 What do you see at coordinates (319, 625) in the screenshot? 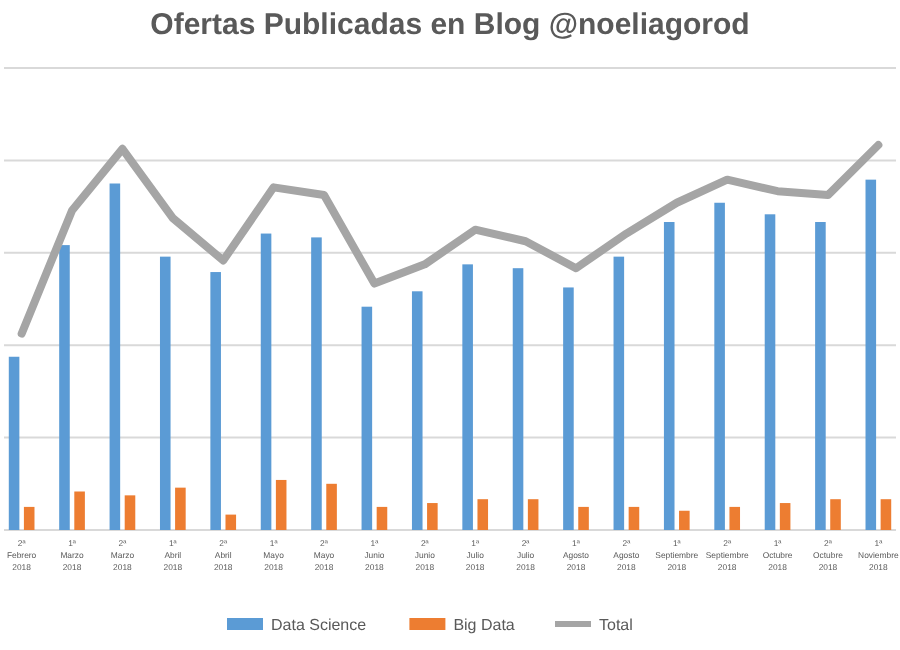
I see `legend-label: Data Science` at bounding box center [319, 625].